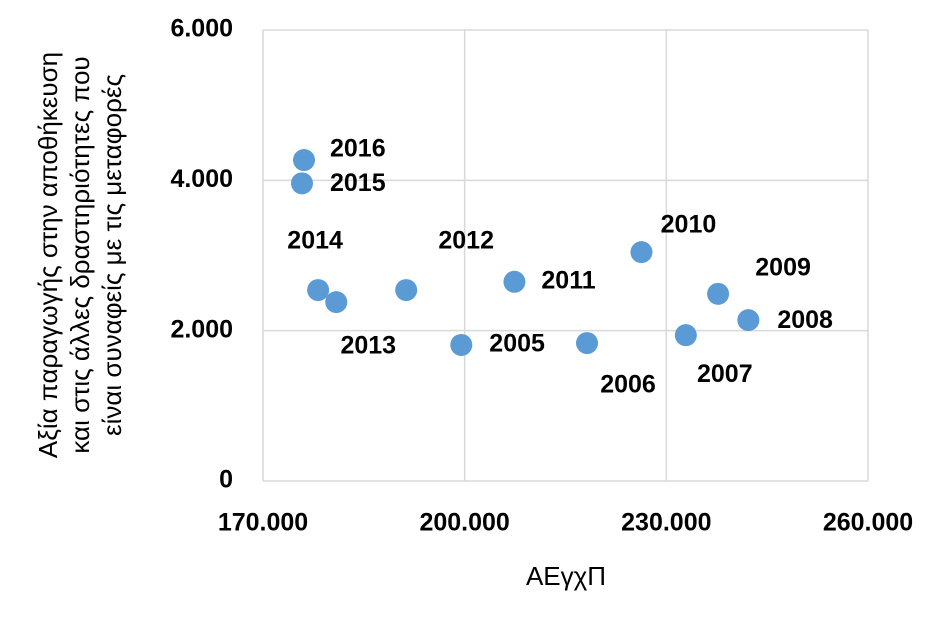 This screenshot has height=620, width=945. What do you see at coordinates (226, 480) in the screenshot?
I see `y-tick-label: 0` at bounding box center [226, 480].